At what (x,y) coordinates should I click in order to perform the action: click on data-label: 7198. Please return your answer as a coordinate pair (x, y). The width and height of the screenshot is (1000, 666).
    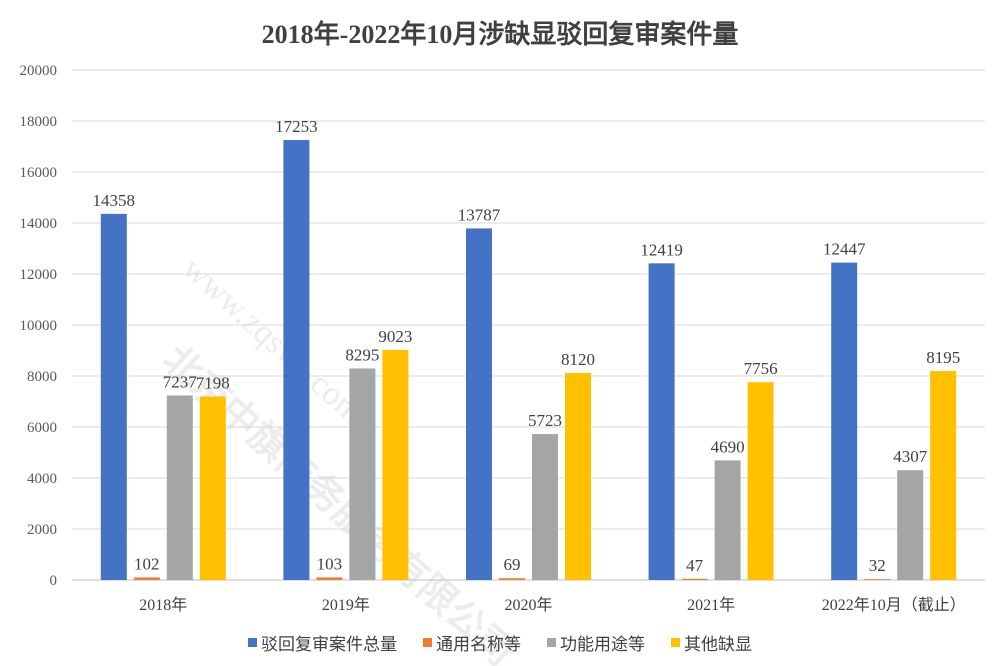
    Looking at the image, I should click on (213, 382).